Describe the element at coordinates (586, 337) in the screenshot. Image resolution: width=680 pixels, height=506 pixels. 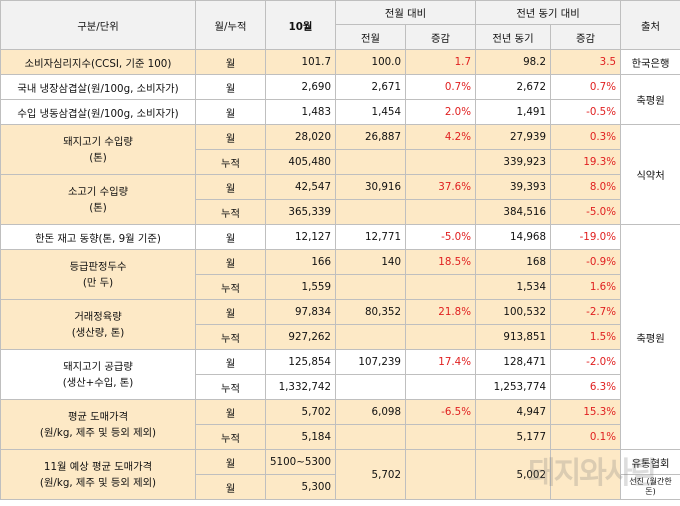
I see `row-ychange: 1.5%` at that location.